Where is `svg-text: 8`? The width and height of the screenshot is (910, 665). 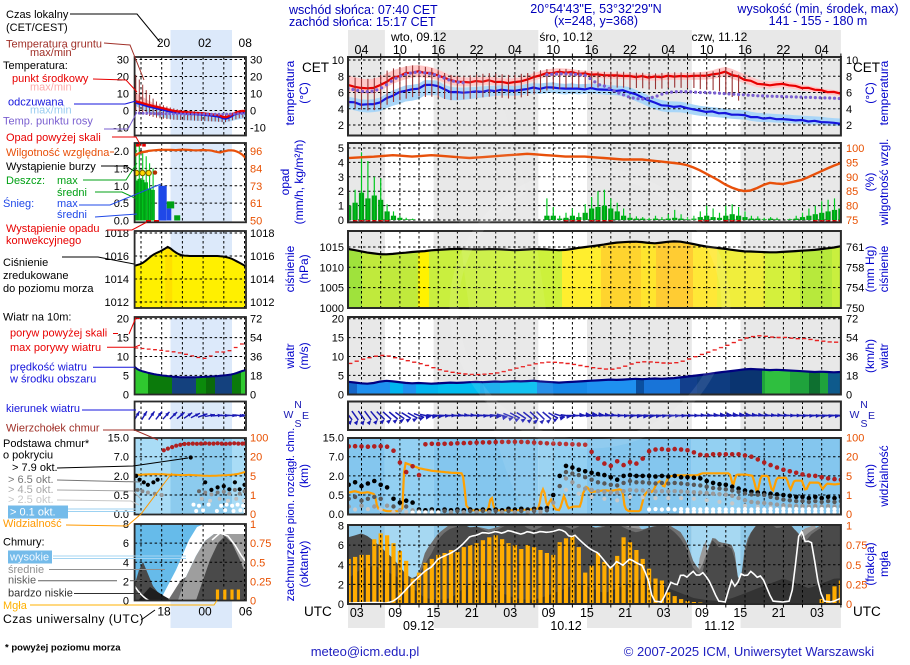
svg-text: 8 is located at coordinates (341, 77).